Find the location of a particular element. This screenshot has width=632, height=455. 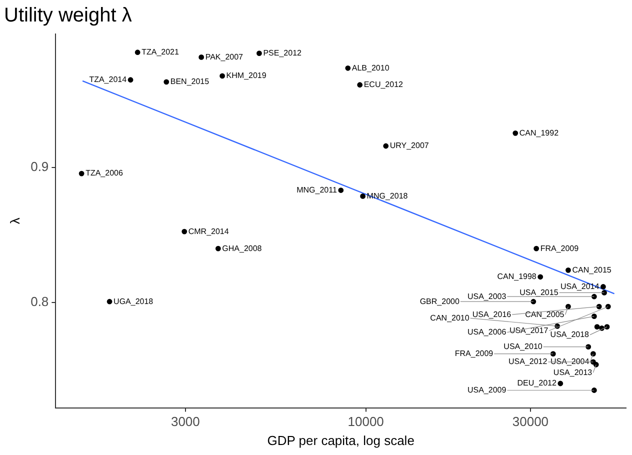

annotation: DEU_2012 is located at coordinates (537, 383).